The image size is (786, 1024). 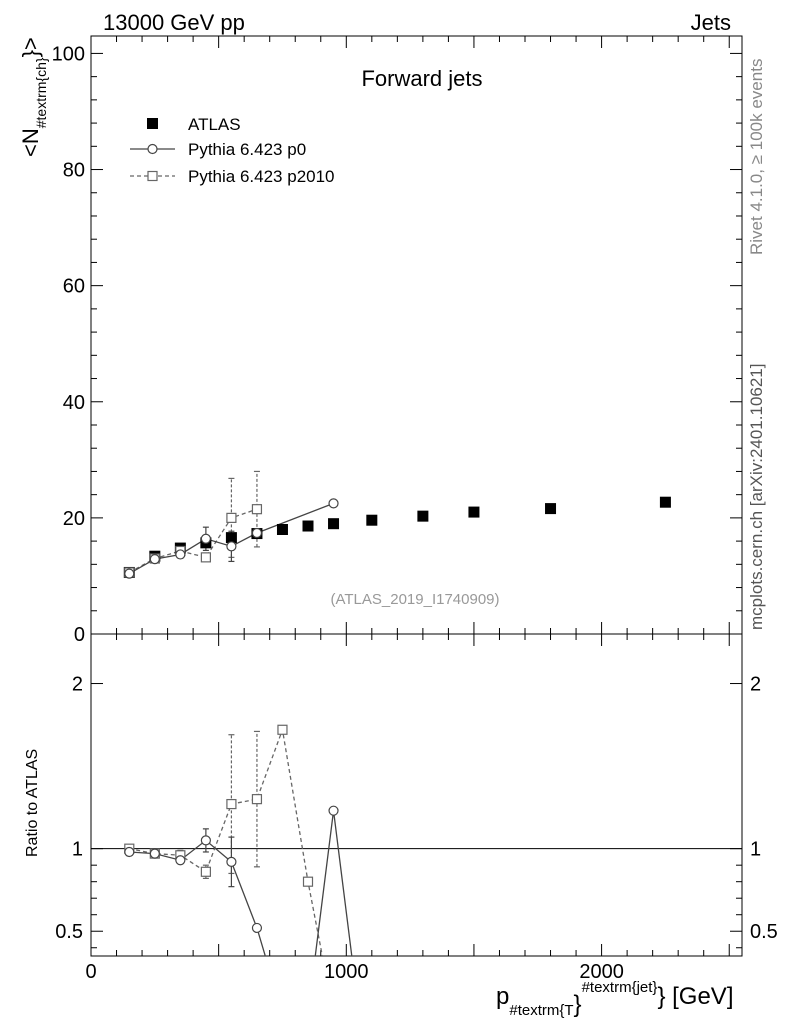 I want to click on ratio-ytick-label-right: 0.5, so click(x=764, y=932).